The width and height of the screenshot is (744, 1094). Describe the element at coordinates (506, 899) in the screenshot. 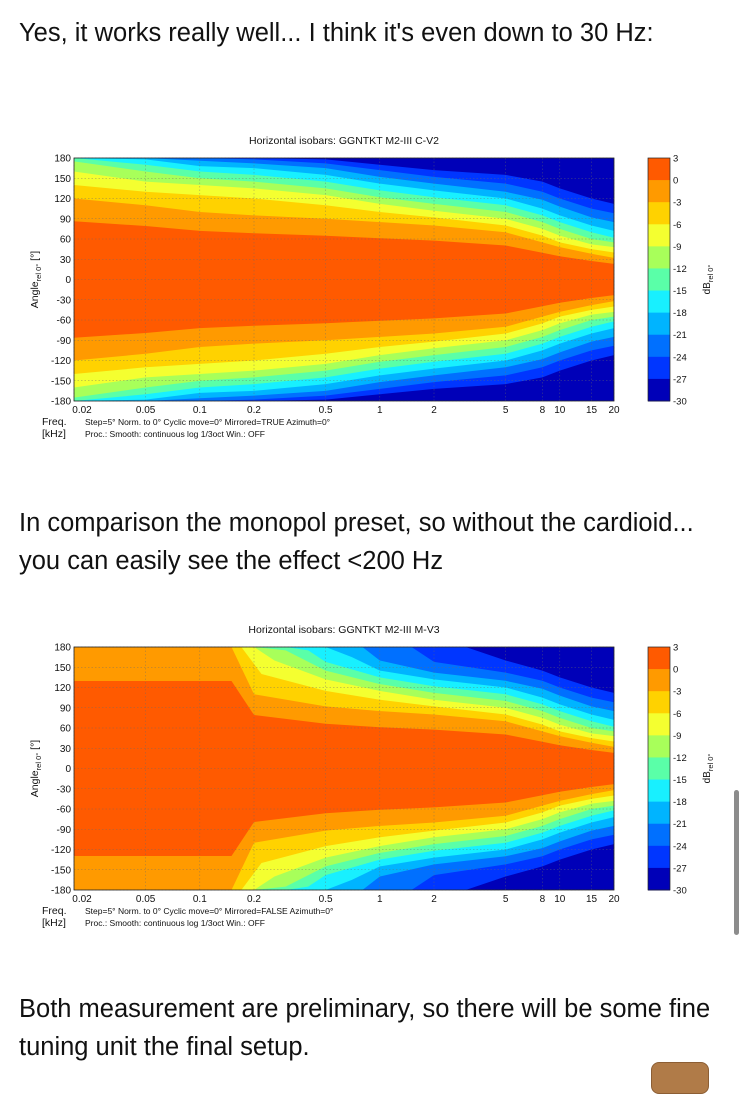

I see `x-tick-label: 5` at that location.